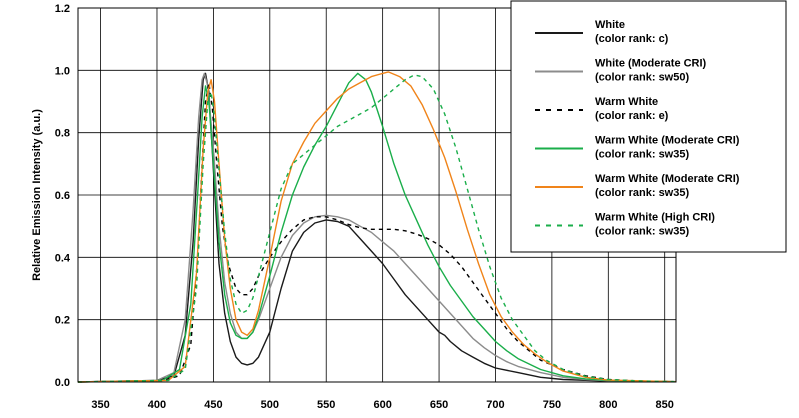 The width and height of the screenshot is (799, 418). What do you see at coordinates (100, 405) in the screenshot?
I see `x-tick-label: 350` at bounding box center [100, 405].